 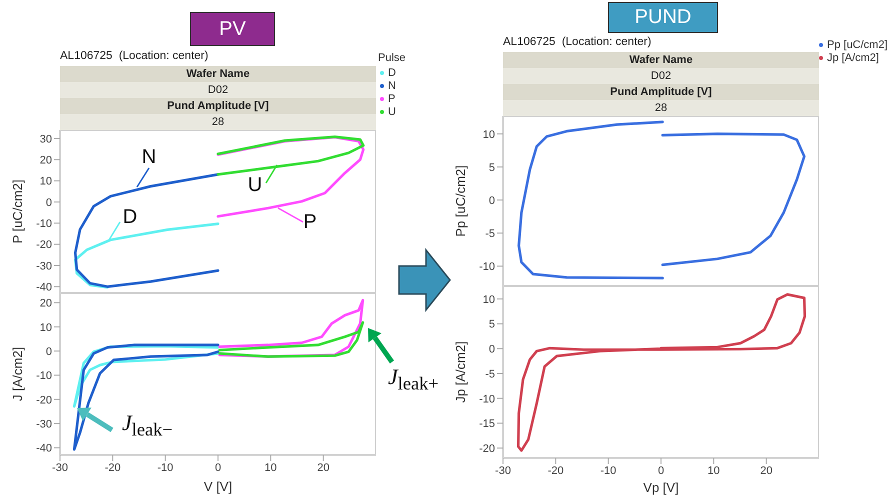 What do you see at coordinates (853, 58) in the screenshot?
I see `legend-label: Jp [A/cm2]` at bounding box center [853, 58].